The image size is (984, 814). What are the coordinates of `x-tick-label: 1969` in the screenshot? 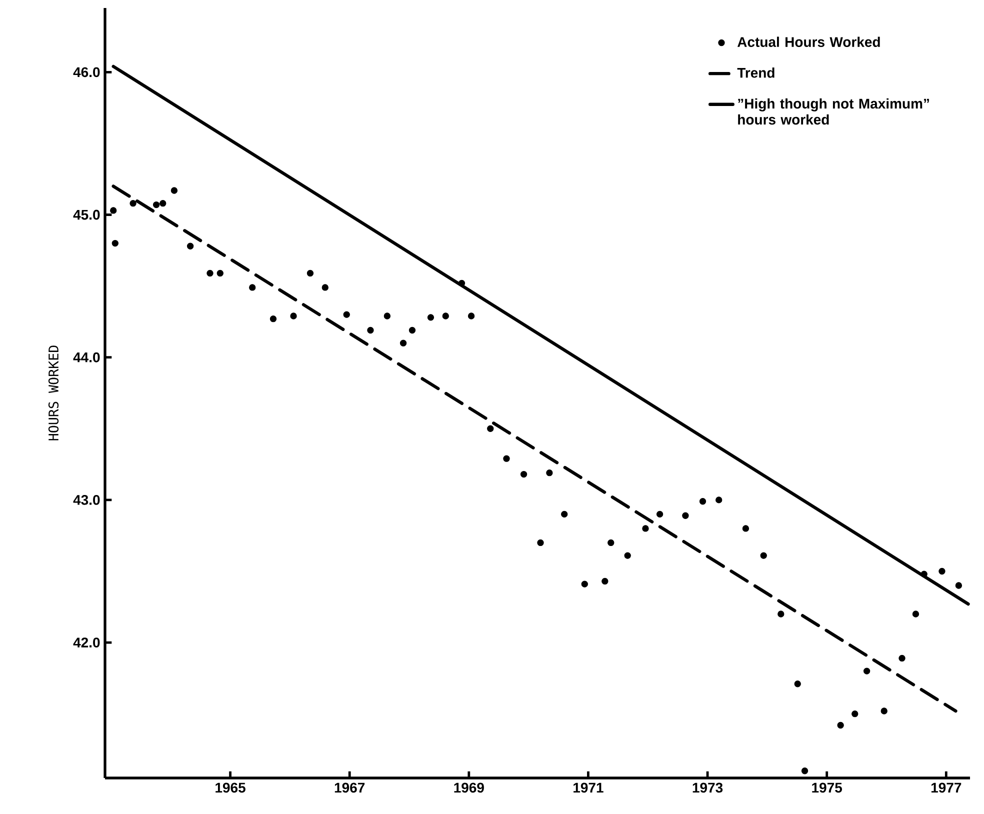 It's located at (469, 787).